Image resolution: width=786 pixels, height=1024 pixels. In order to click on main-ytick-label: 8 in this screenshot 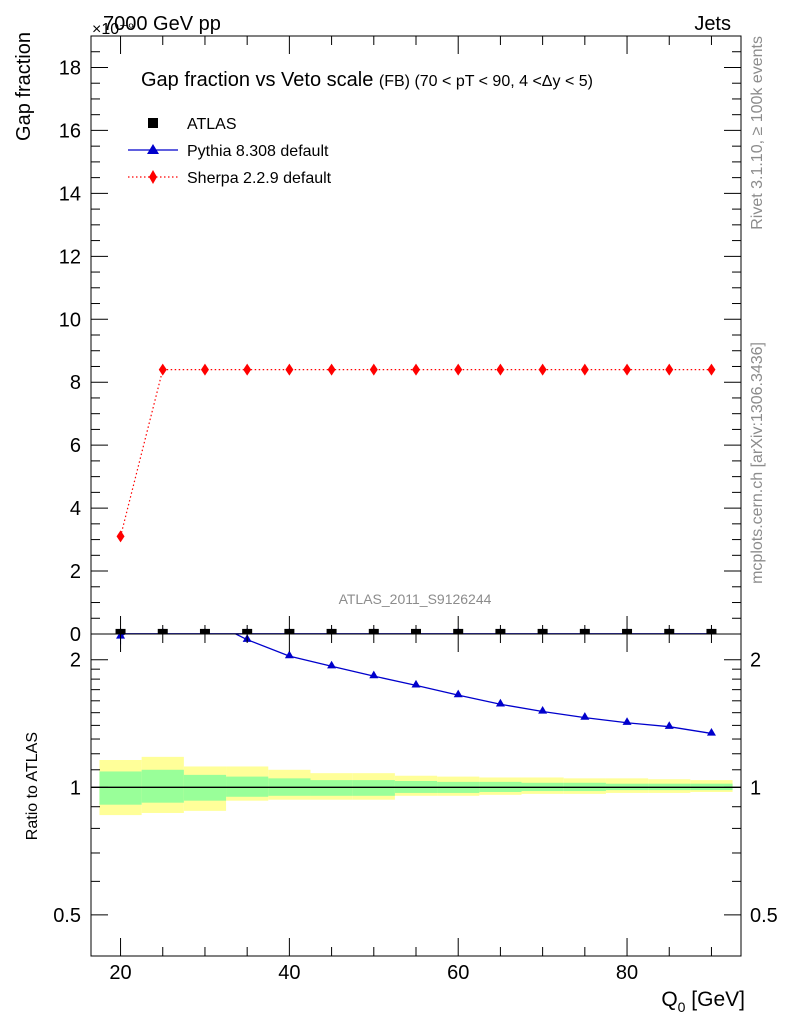, I will do `click(75, 383)`.